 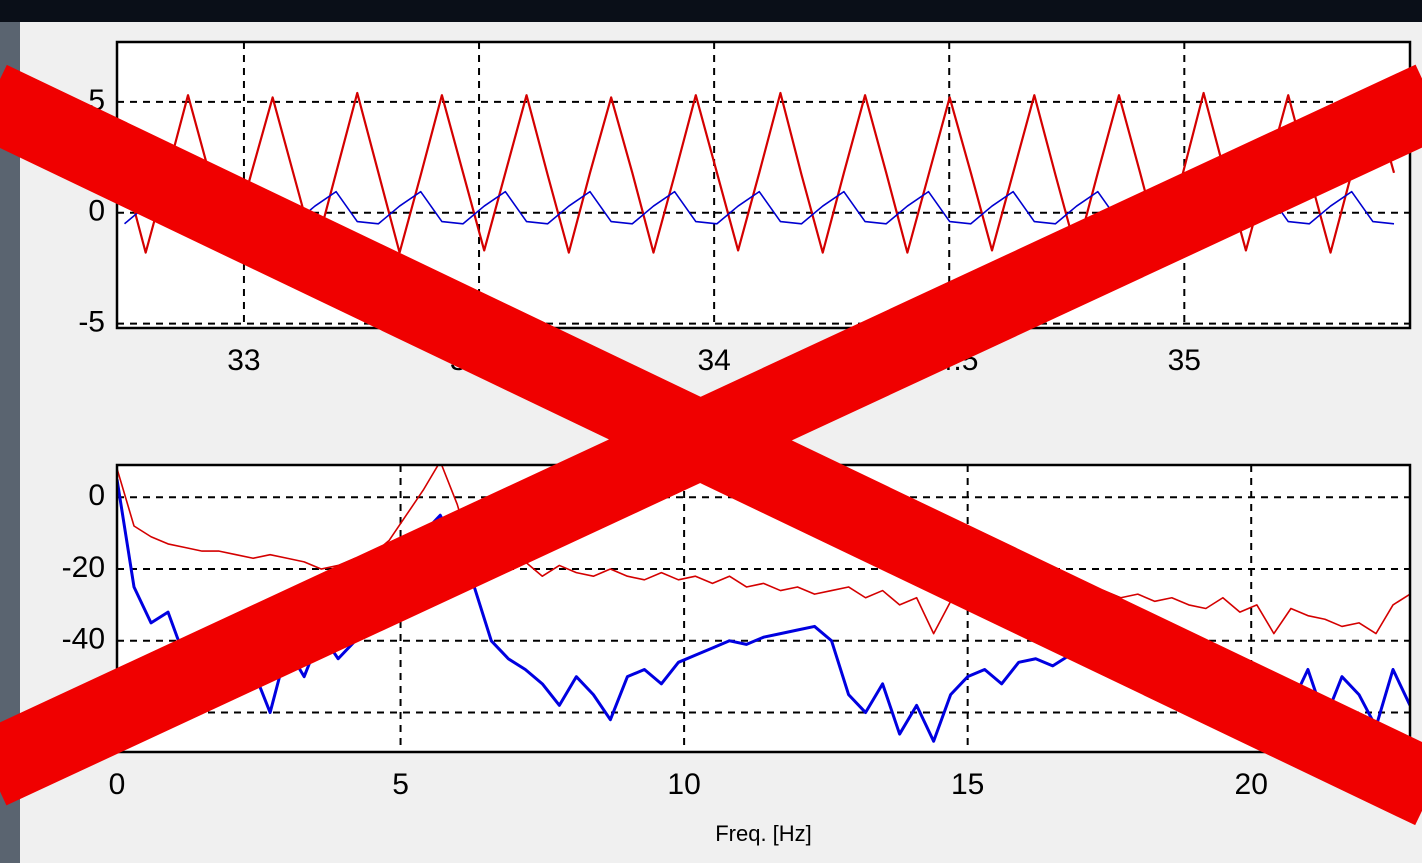 I want to click on x-tick-label: 34, so click(x=713, y=360).